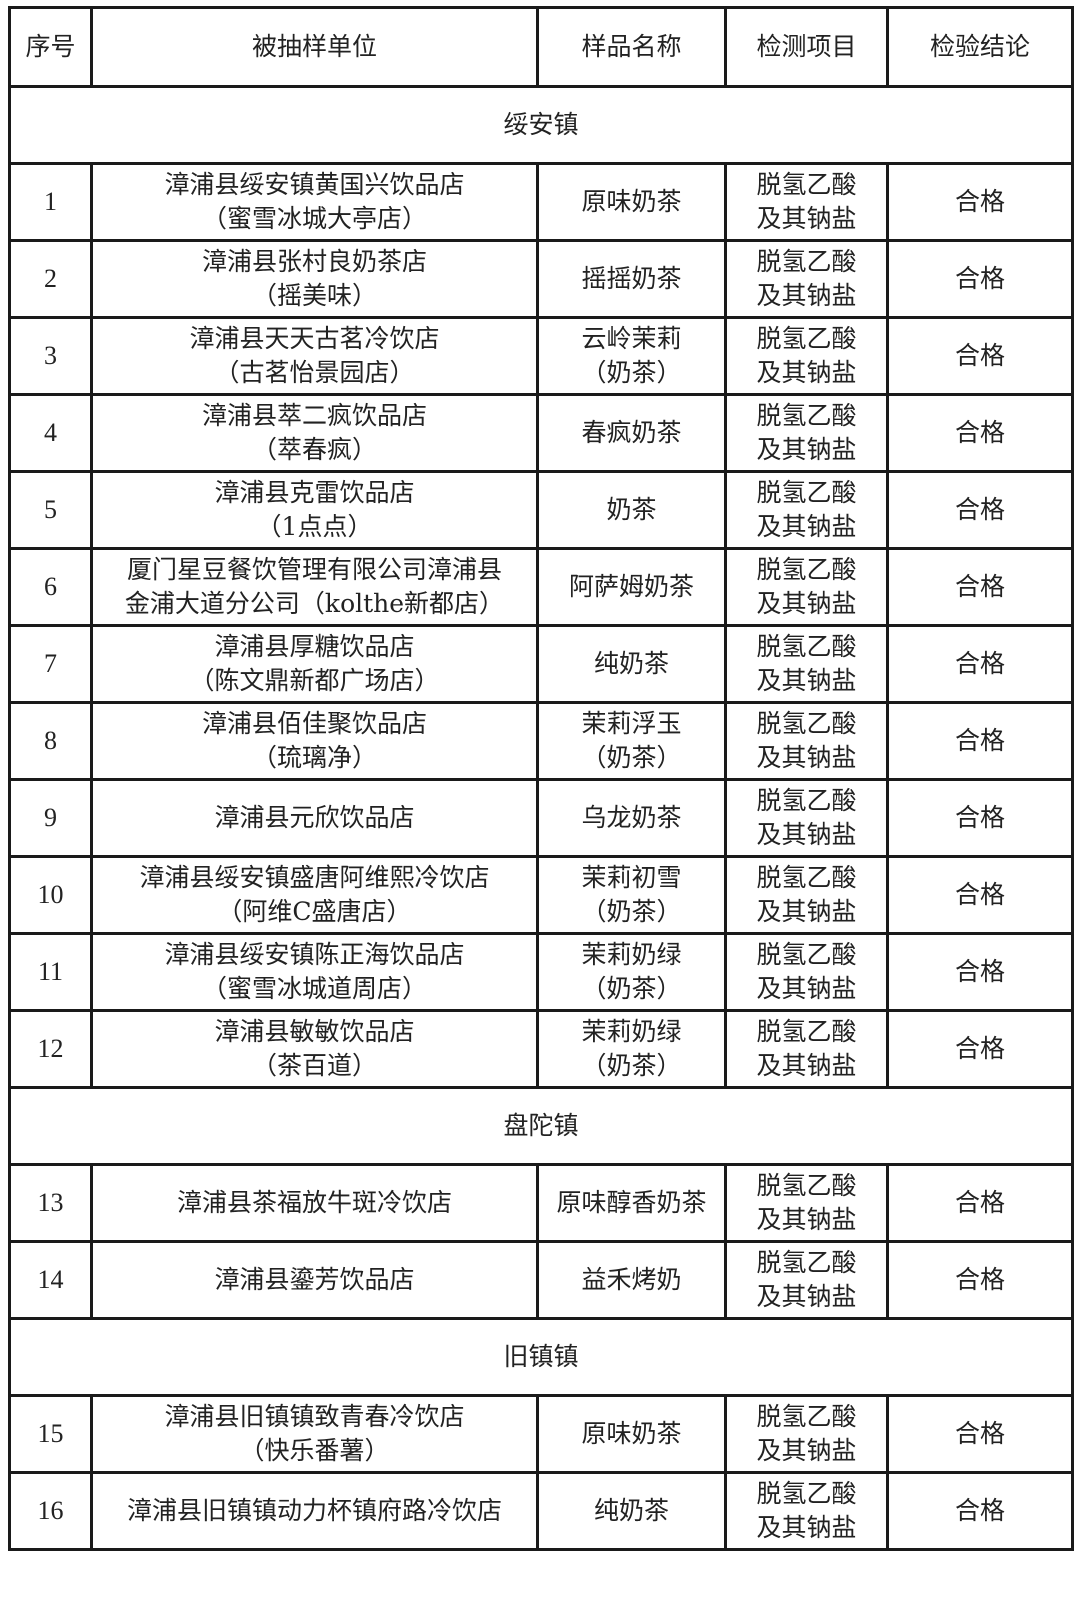 Image resolution: width=1080 pixels, height=1618 pixels. What do you see at coordinates (541, 664) in the screenshot?
I see `table-row: 7 漳浦县厚糖饮品店 （陈文鼎新都广场店） 纯奶茶 脱氢乙酸 及其钠盐 合格` at bounding box center [541, 664].